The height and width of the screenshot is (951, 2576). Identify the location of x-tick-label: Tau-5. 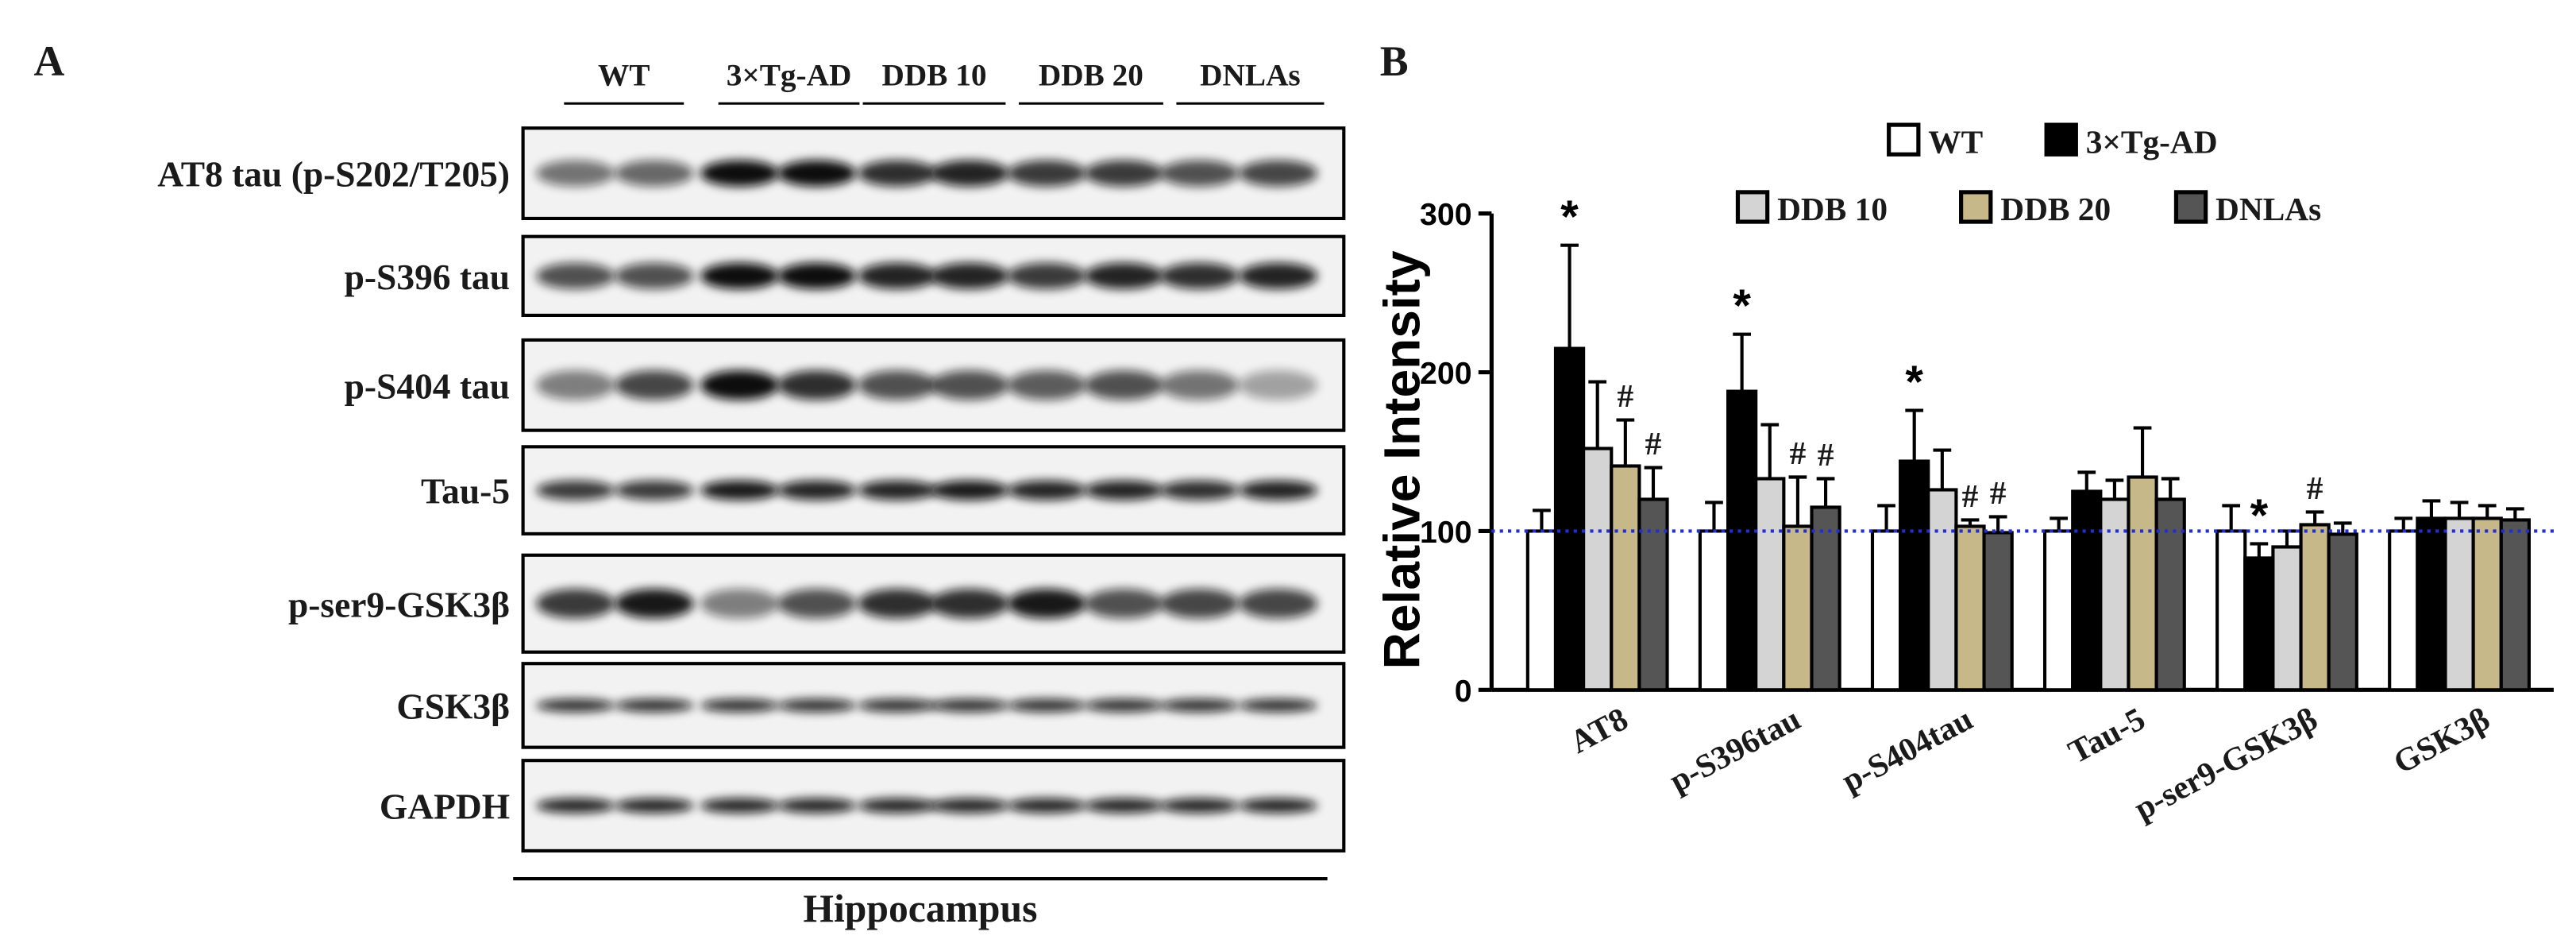
(2106, 735).